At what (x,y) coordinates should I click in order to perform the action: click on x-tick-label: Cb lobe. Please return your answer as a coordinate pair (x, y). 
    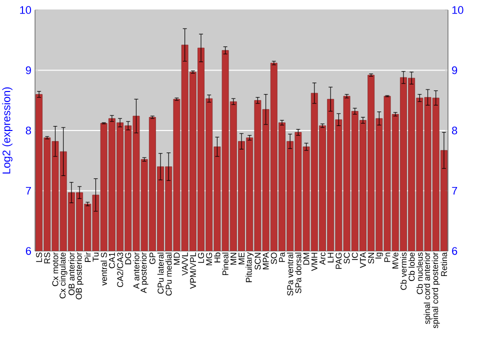
    Looking at the image, I should click on (411, 266).